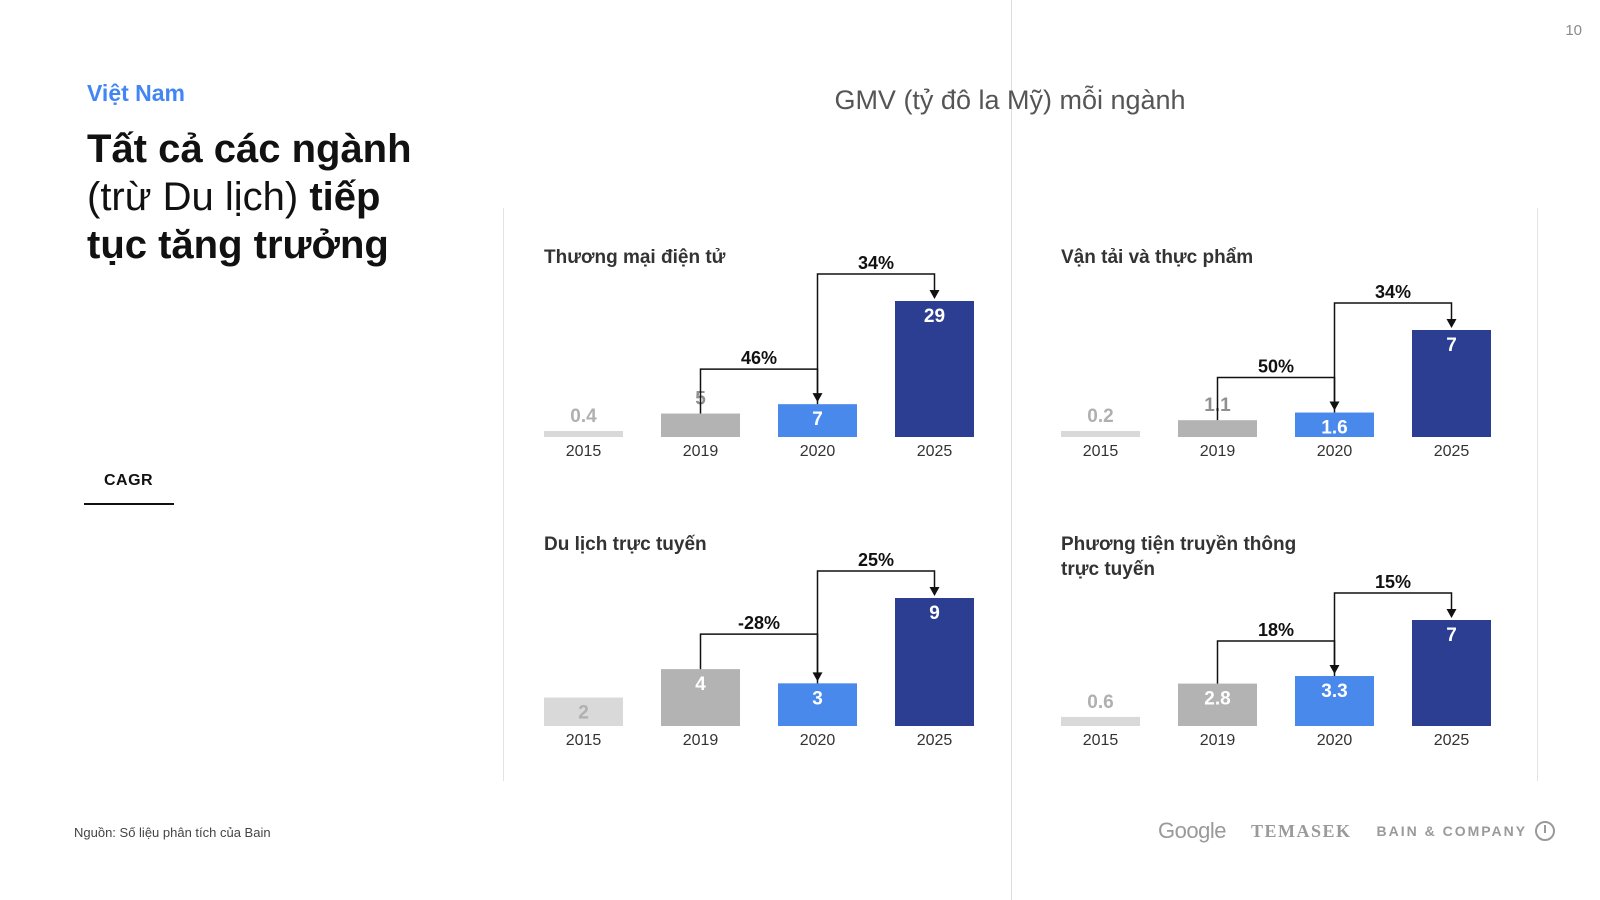 The height and width of the screenshot is (900, 1600). Describe the element at coordinates (1010, 100) in the screenshot. I see `figure-title: GMV (tỷ đô la Mỹ) mỗi ngành` at that location.